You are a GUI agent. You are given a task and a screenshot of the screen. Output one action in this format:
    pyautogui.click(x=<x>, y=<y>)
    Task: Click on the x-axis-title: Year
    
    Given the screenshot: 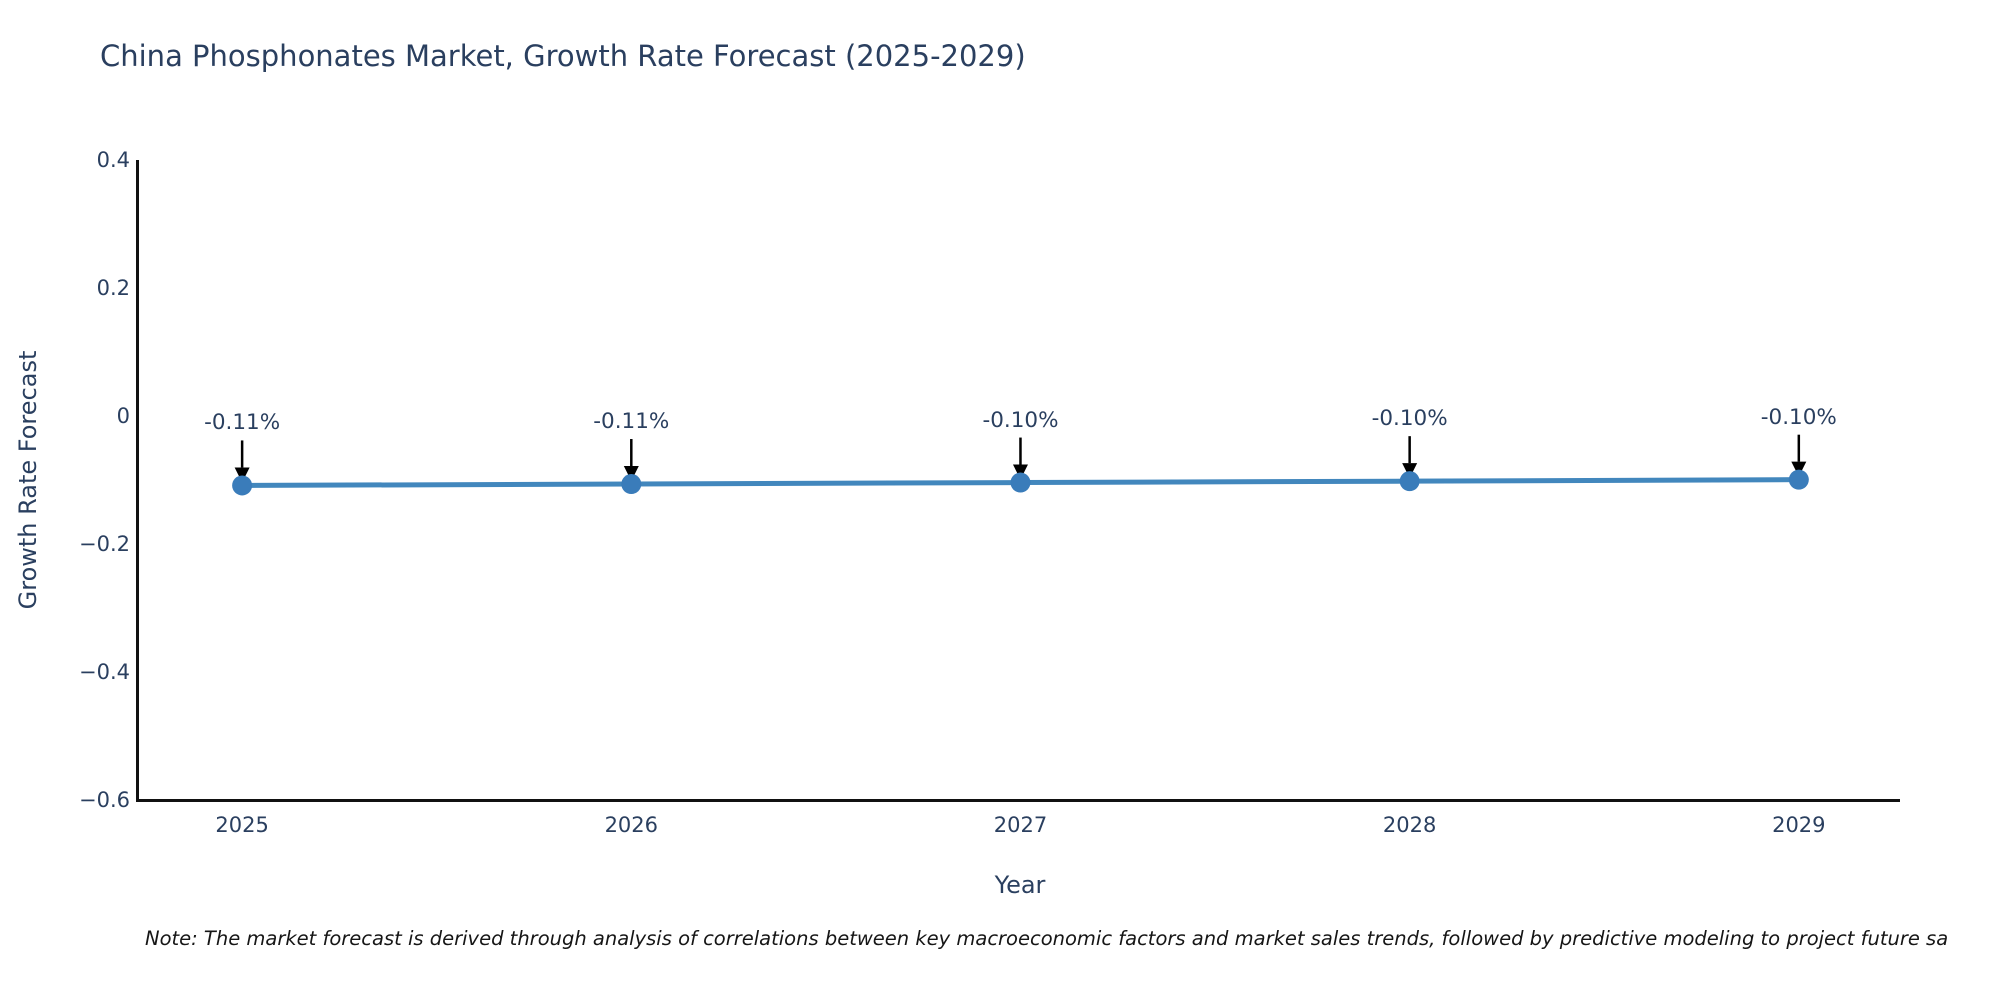 What is the action you would take?
    pyautogui.click(x=1020, y=885)
    